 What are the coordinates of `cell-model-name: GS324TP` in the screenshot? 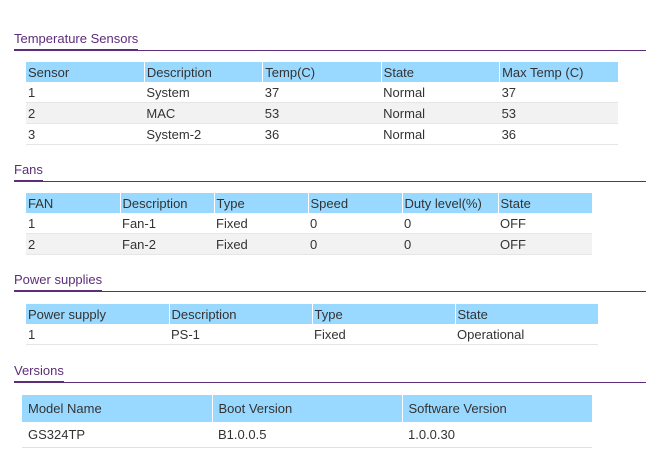 It's located at (117, 435).